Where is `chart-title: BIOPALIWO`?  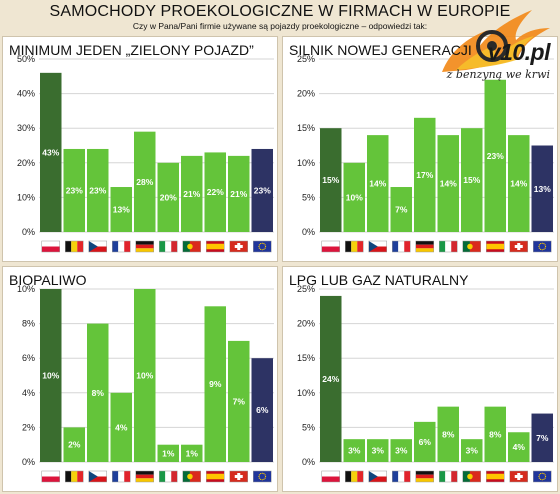
chart-title: BIOPALIWO is located at coordinates (48, 280).